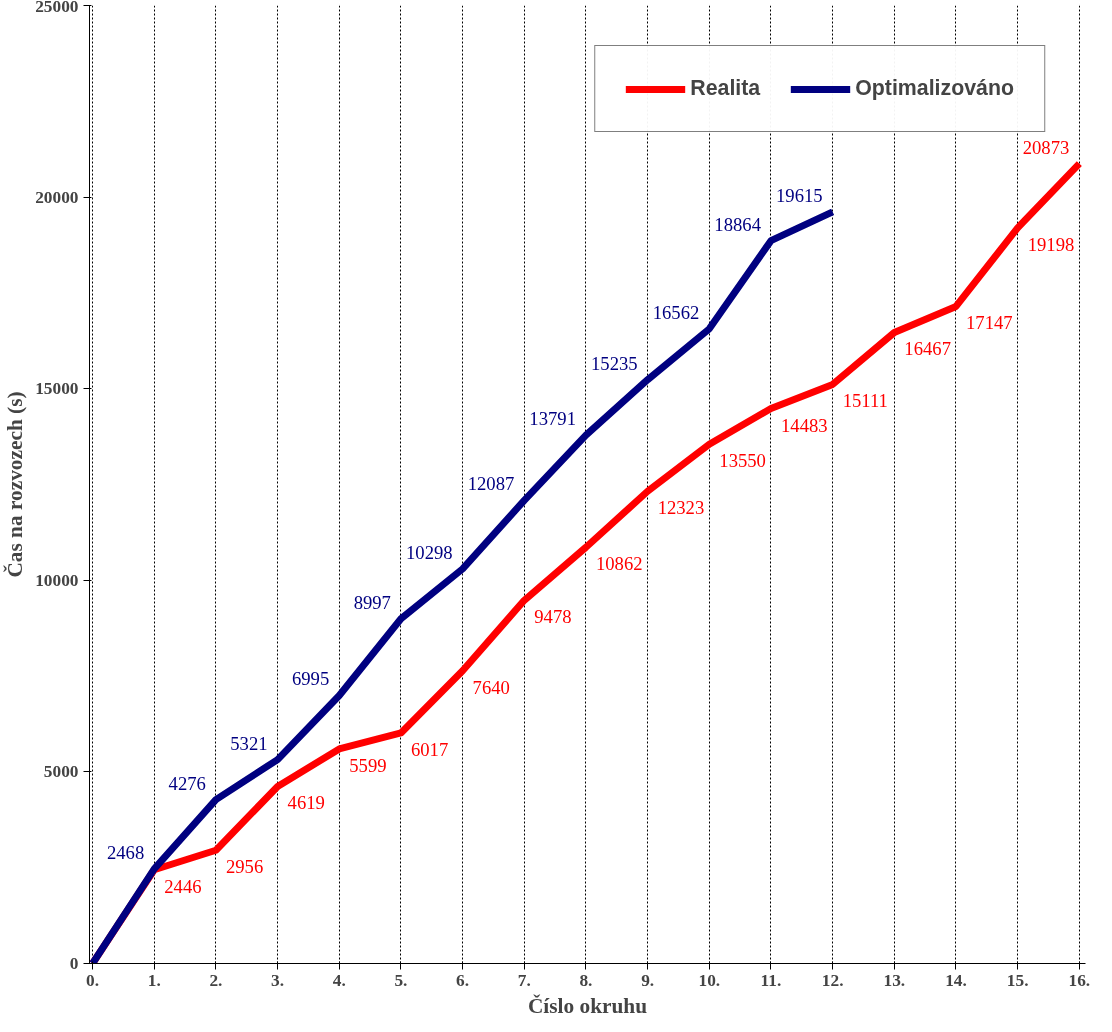  What do you see at coordinates (183, 886) in the screenshot?
I see `data-label: 2446` at bounding box center [183, 886].